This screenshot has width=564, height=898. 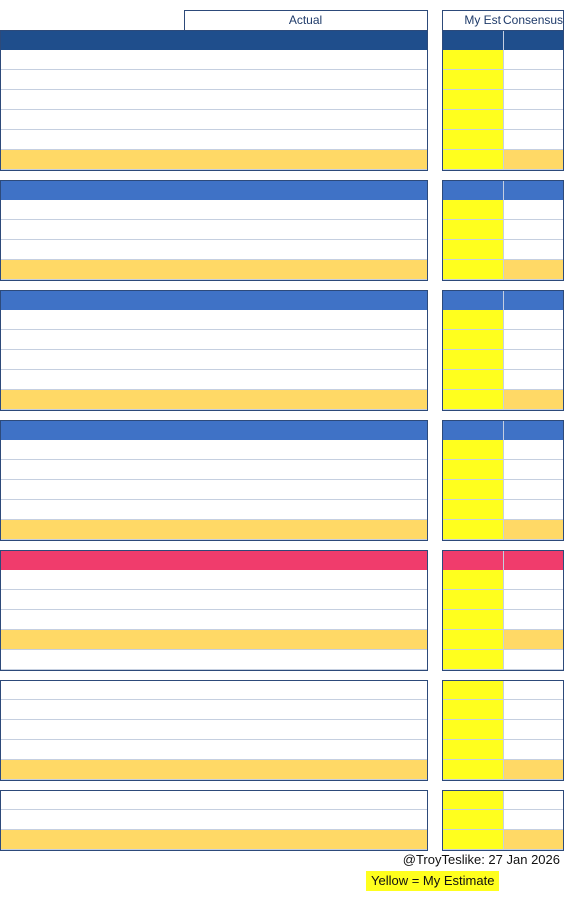 What do you see at coordinates (92, 40) in the screenshot?
I see `section-title` at bounding box center [92, 40].